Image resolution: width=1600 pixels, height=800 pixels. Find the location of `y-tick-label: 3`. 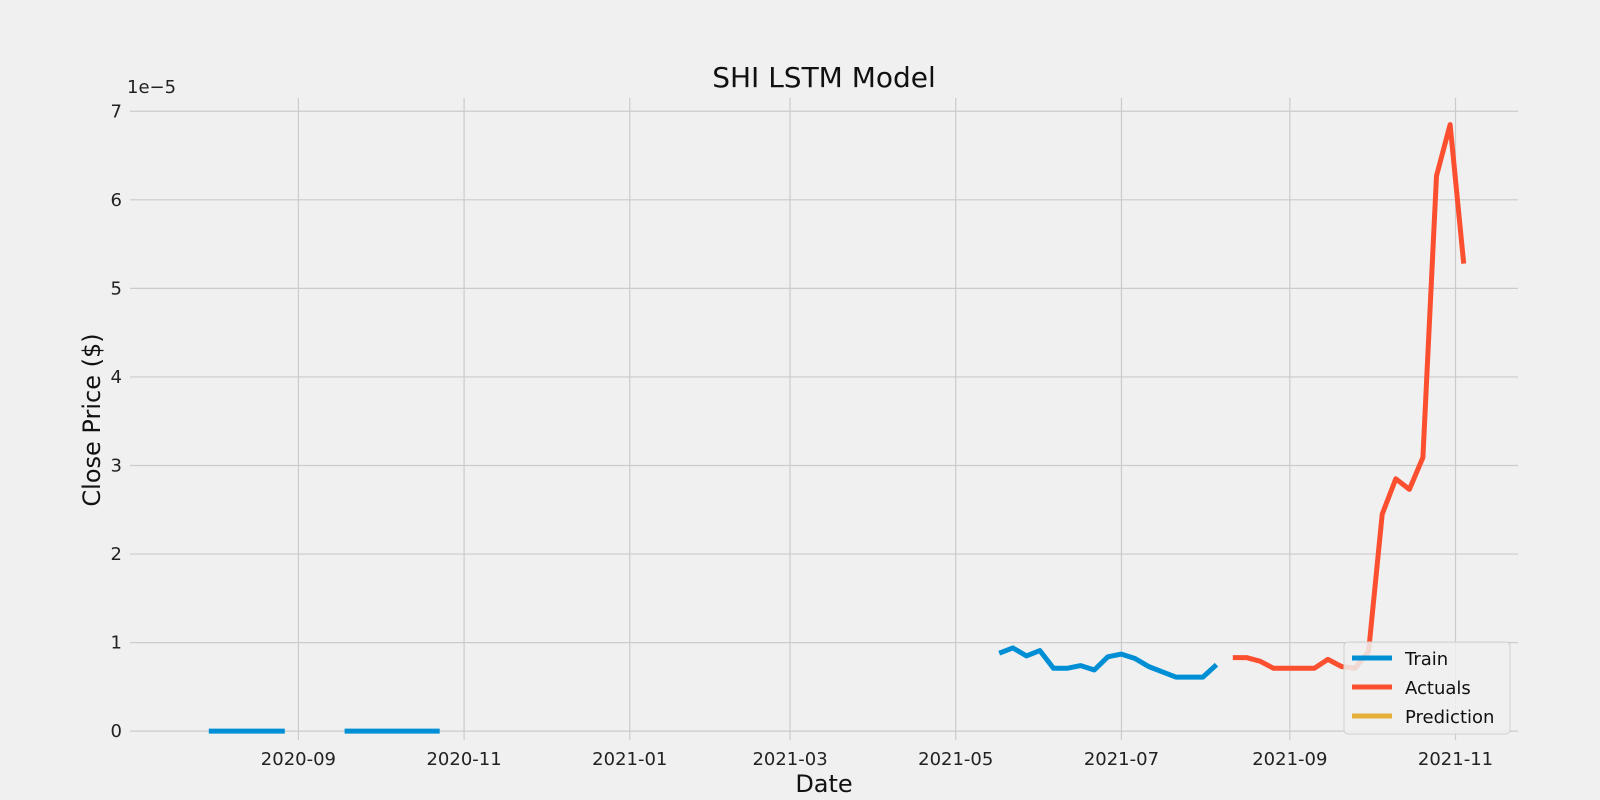

y-tick-label: 3 is located at coordinates (116, 465).